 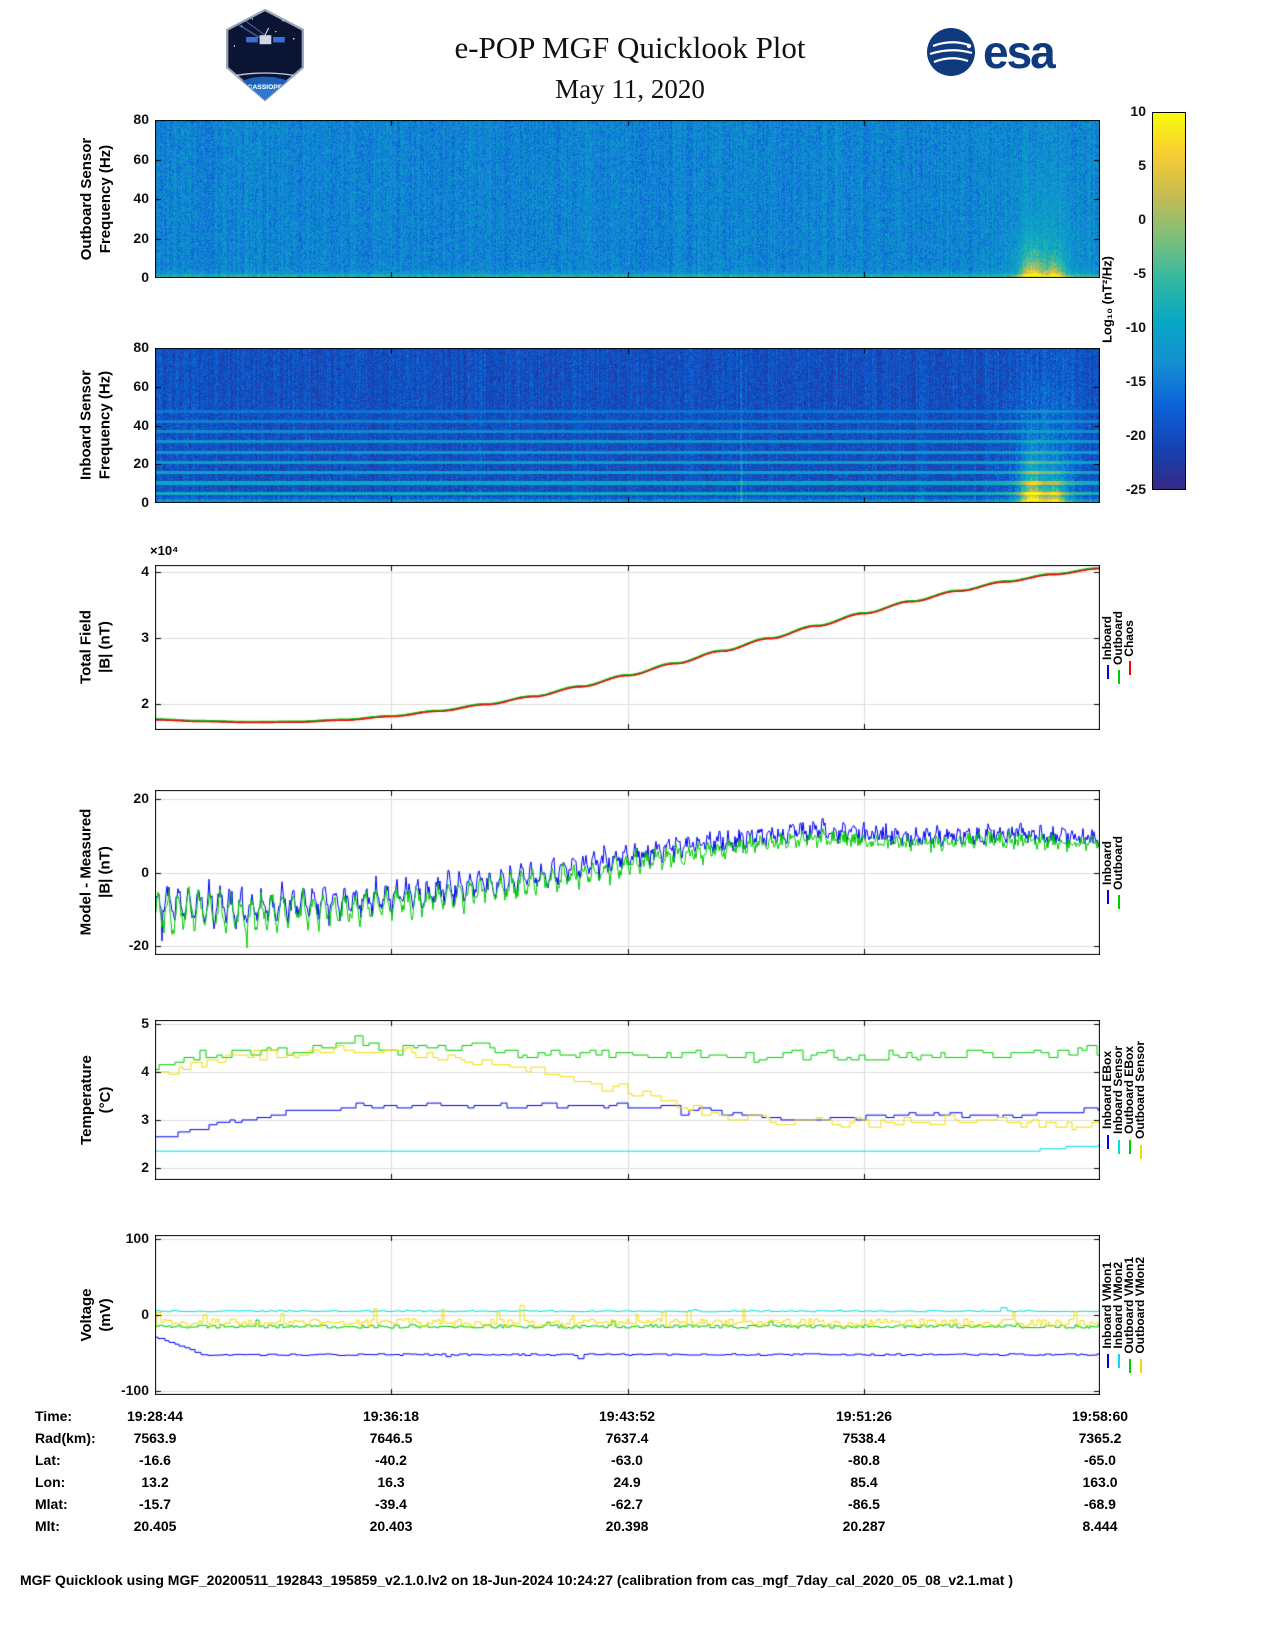 I want to click on total-field-panel, so click(x=627, y=647).